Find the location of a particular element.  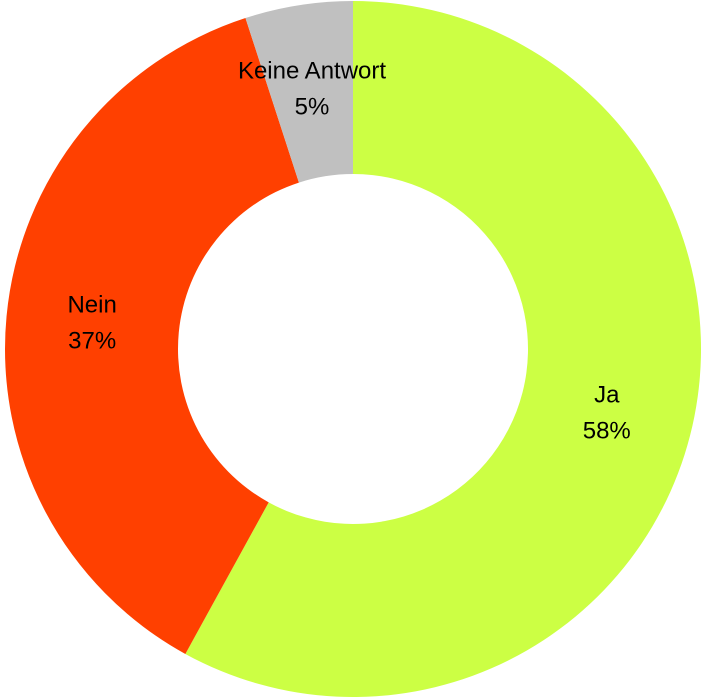

segment-label: Ja is located at coordinates (607, 395).